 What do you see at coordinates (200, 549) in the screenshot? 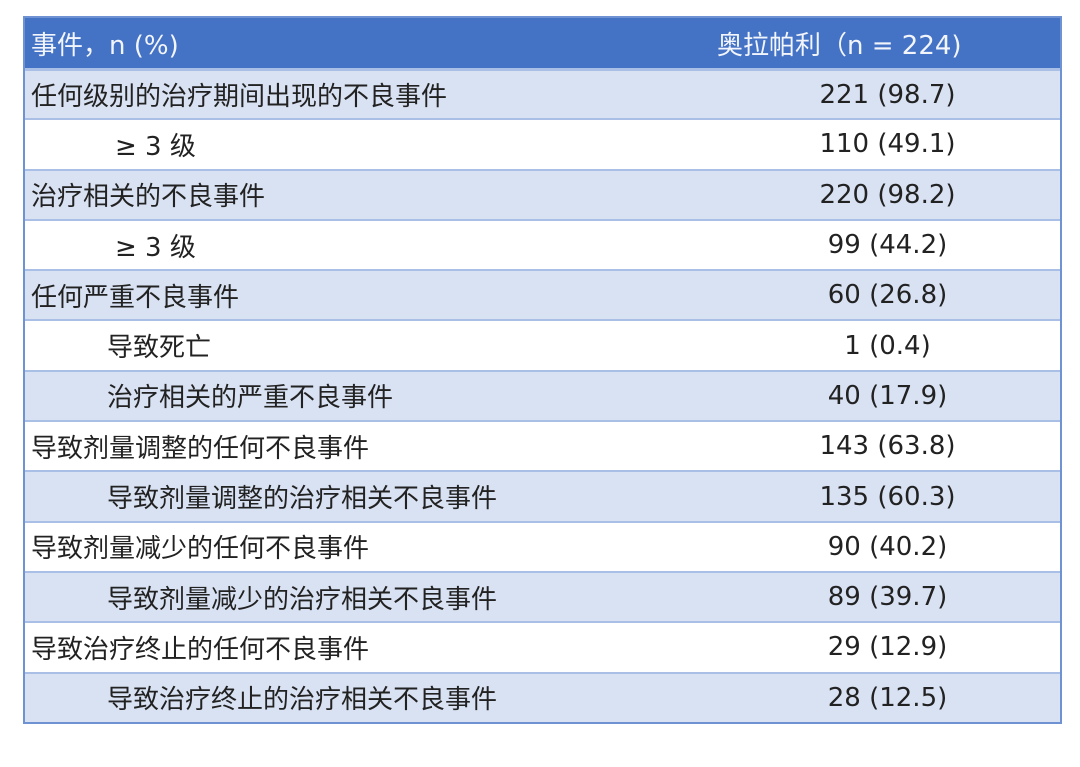
I see `row-label: 导致剂量减少的任何不良事件` at bounding box center [200, 549].